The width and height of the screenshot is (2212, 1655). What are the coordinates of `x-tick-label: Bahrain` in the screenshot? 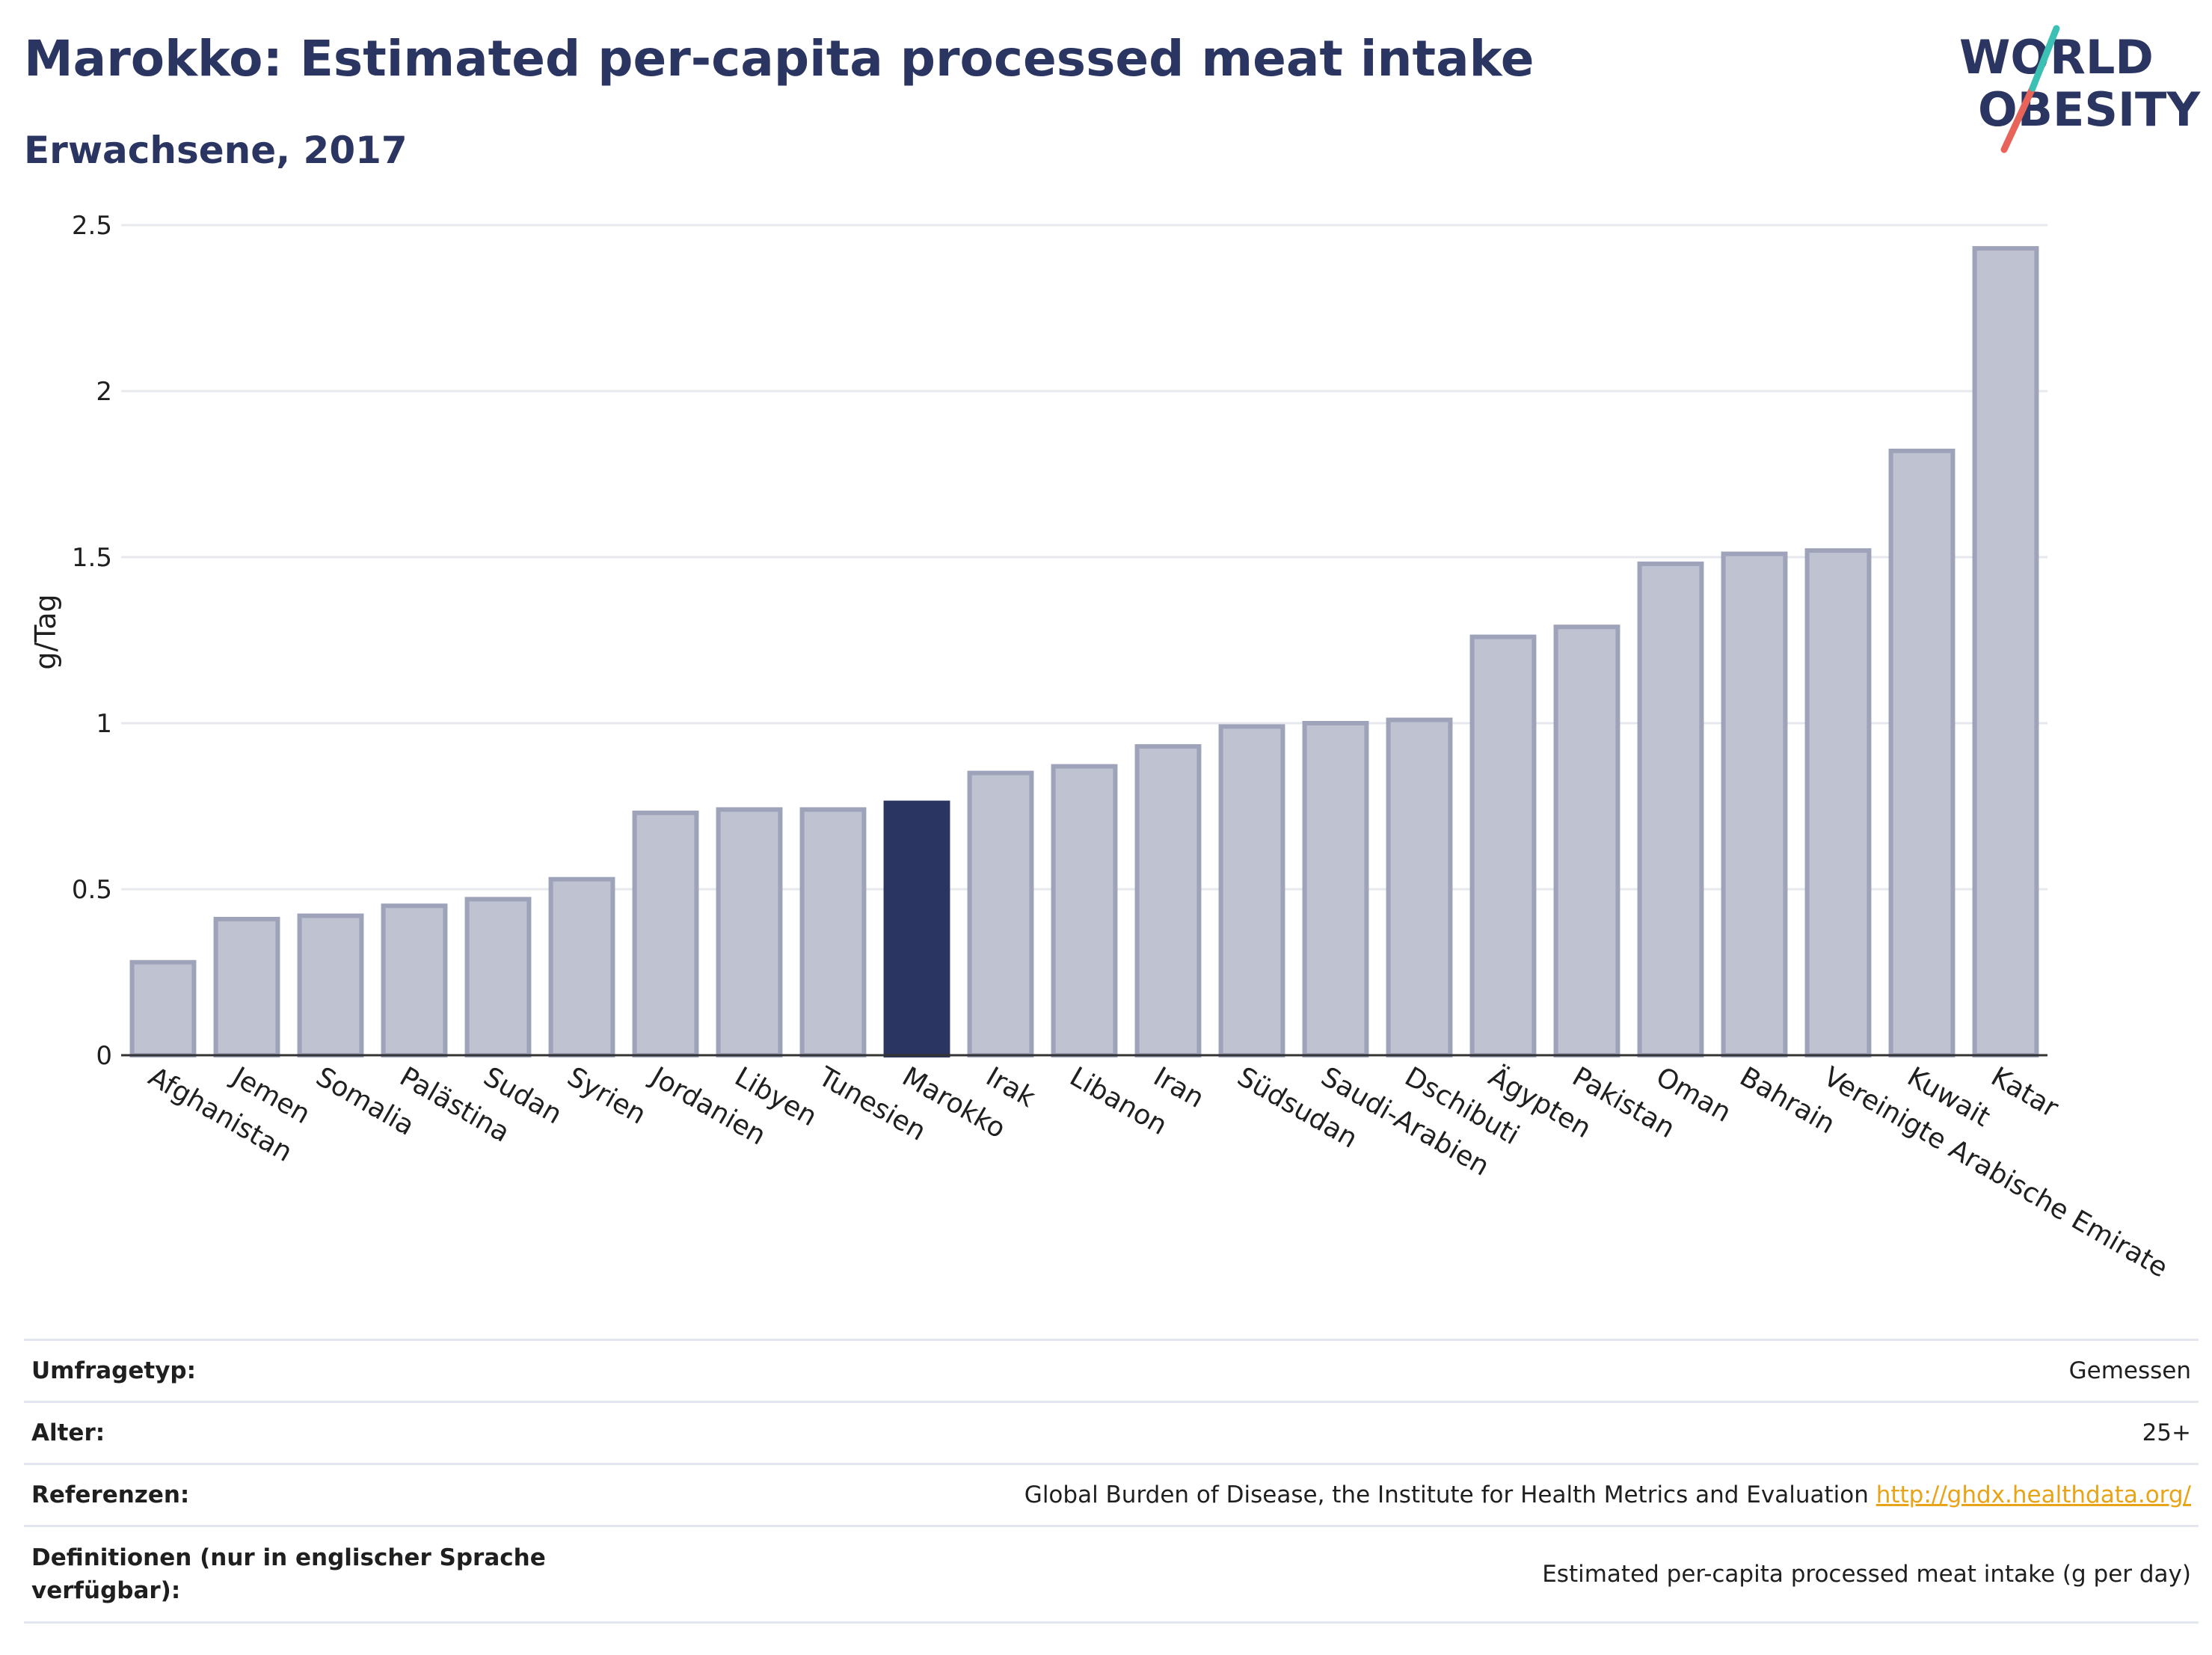 It's located at (1788, 1100).